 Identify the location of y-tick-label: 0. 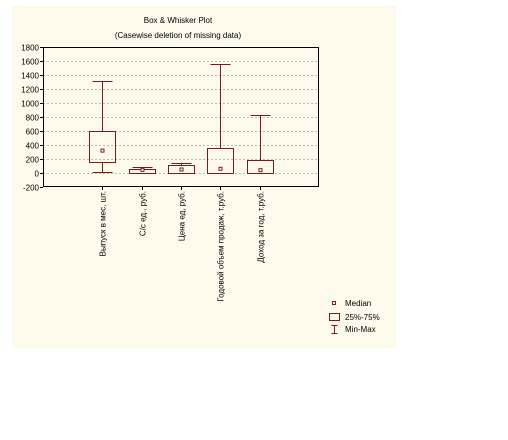
(37, 174).